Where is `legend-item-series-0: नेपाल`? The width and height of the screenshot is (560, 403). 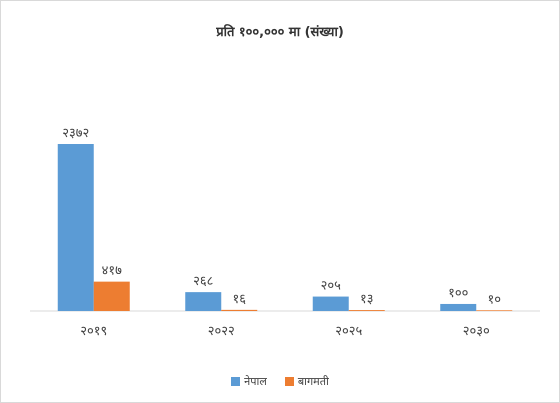
legend-item-series-0: नेपाल is located at coordinates (249, 381).